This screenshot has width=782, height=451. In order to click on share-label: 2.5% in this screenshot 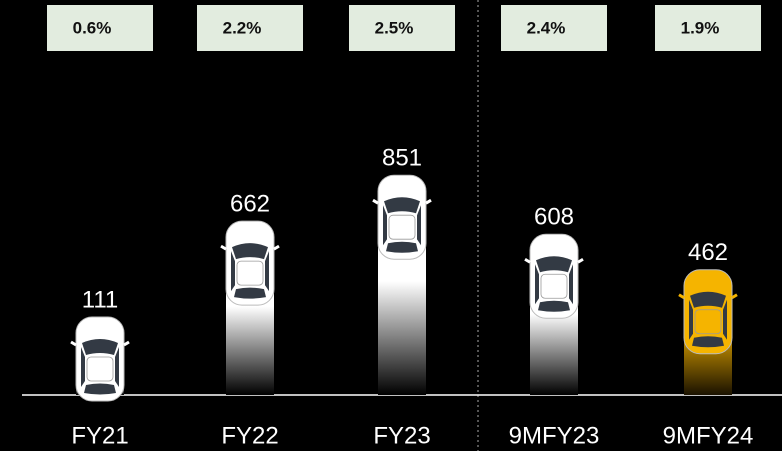, I will do `click(394, 27)`.